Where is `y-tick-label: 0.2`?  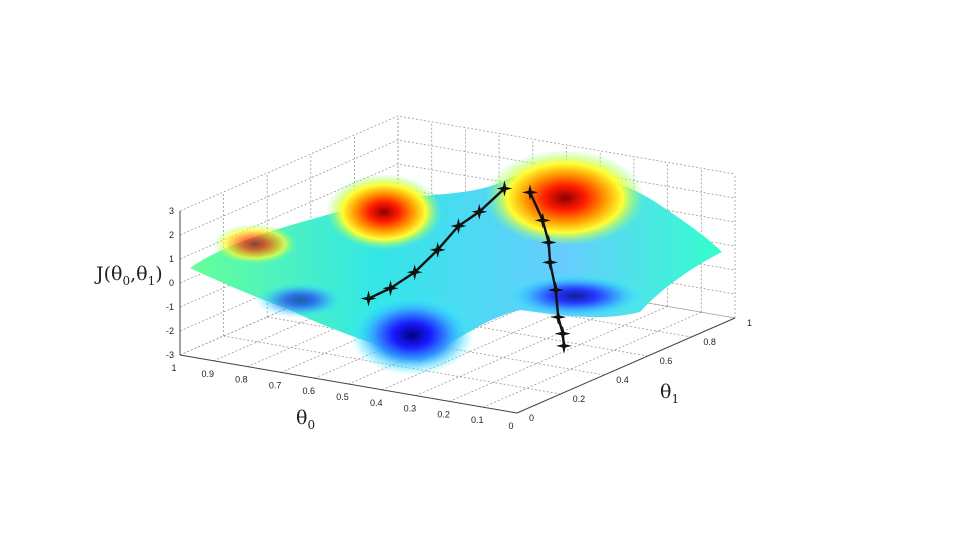
y-tick-label: 0.2 is located at coordinates (579, 399).